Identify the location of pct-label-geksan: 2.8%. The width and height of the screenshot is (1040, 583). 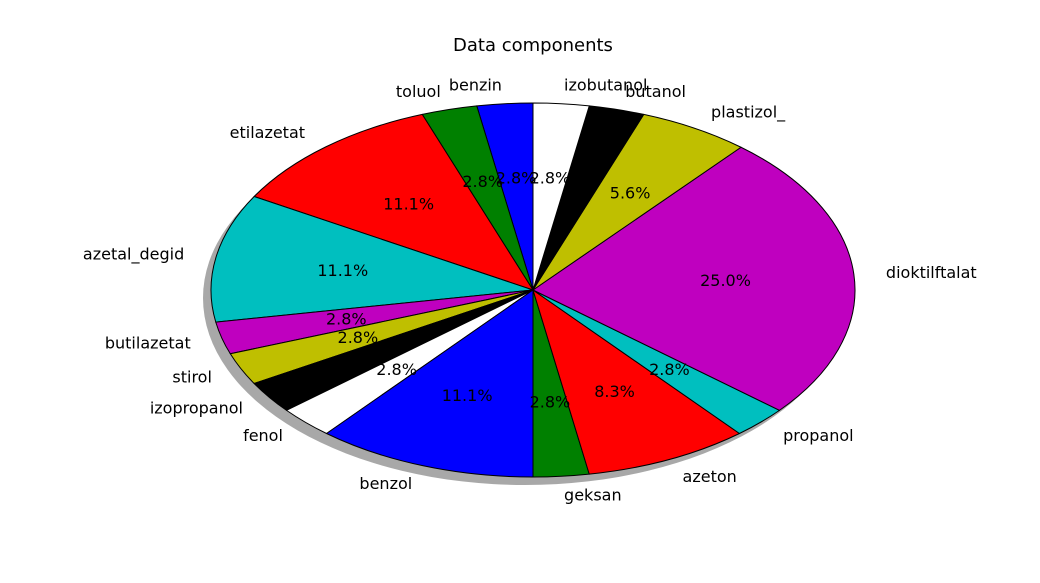
(550, 401).